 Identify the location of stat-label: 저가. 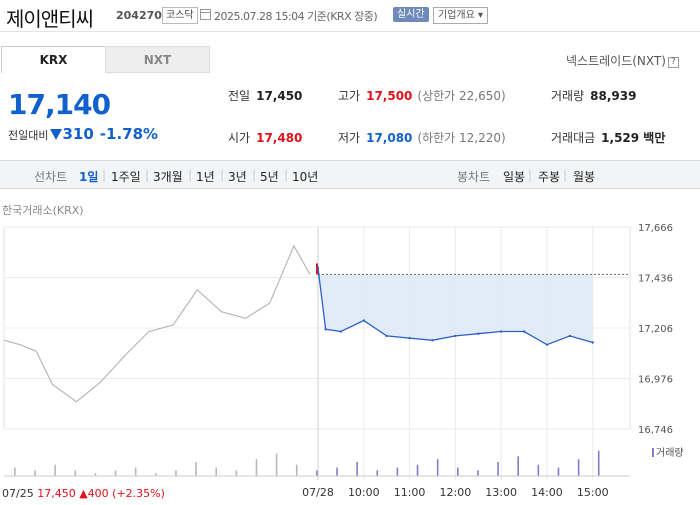
(349, 138).